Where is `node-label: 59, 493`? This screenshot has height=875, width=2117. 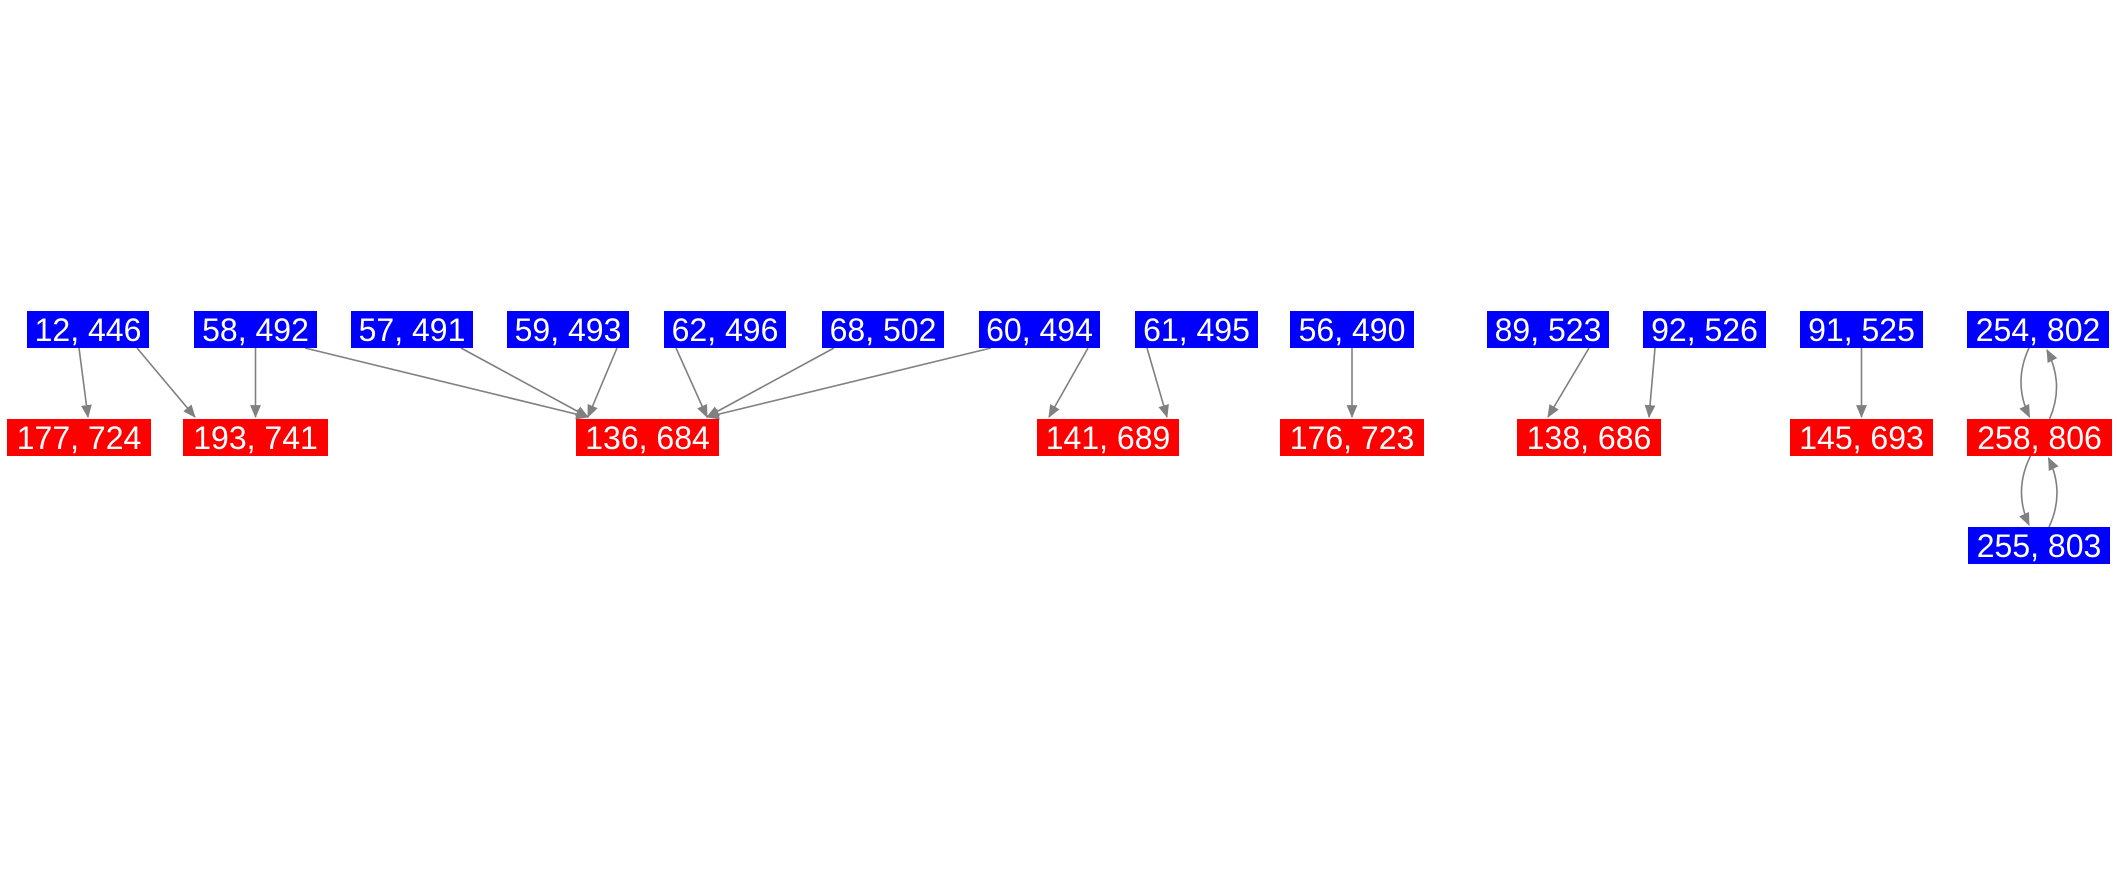
node-label: 59, 493 is located at coordinates (568, 329).